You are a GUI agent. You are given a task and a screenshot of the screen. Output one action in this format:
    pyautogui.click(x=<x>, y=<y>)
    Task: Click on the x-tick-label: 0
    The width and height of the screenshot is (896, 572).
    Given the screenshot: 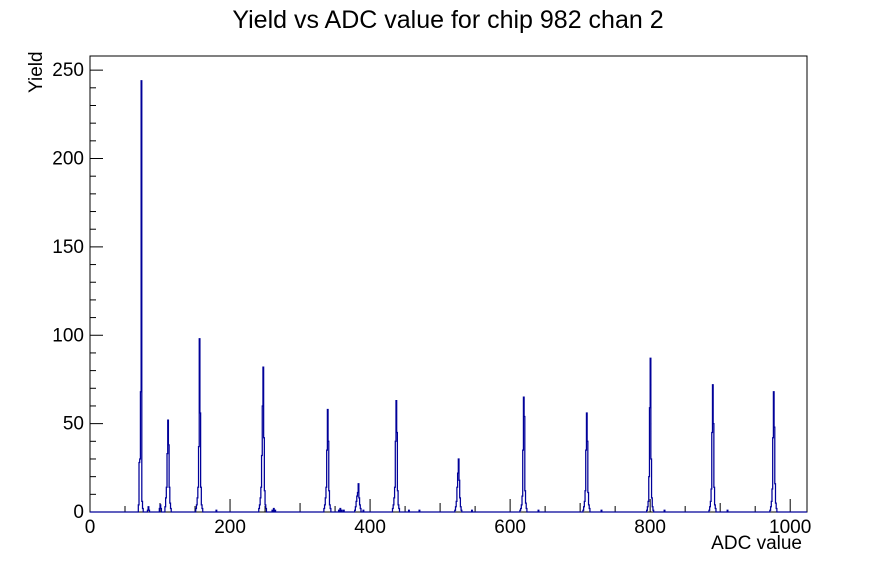 What is the action you would take?
    pyautogui.click(x=90, y=527)
    